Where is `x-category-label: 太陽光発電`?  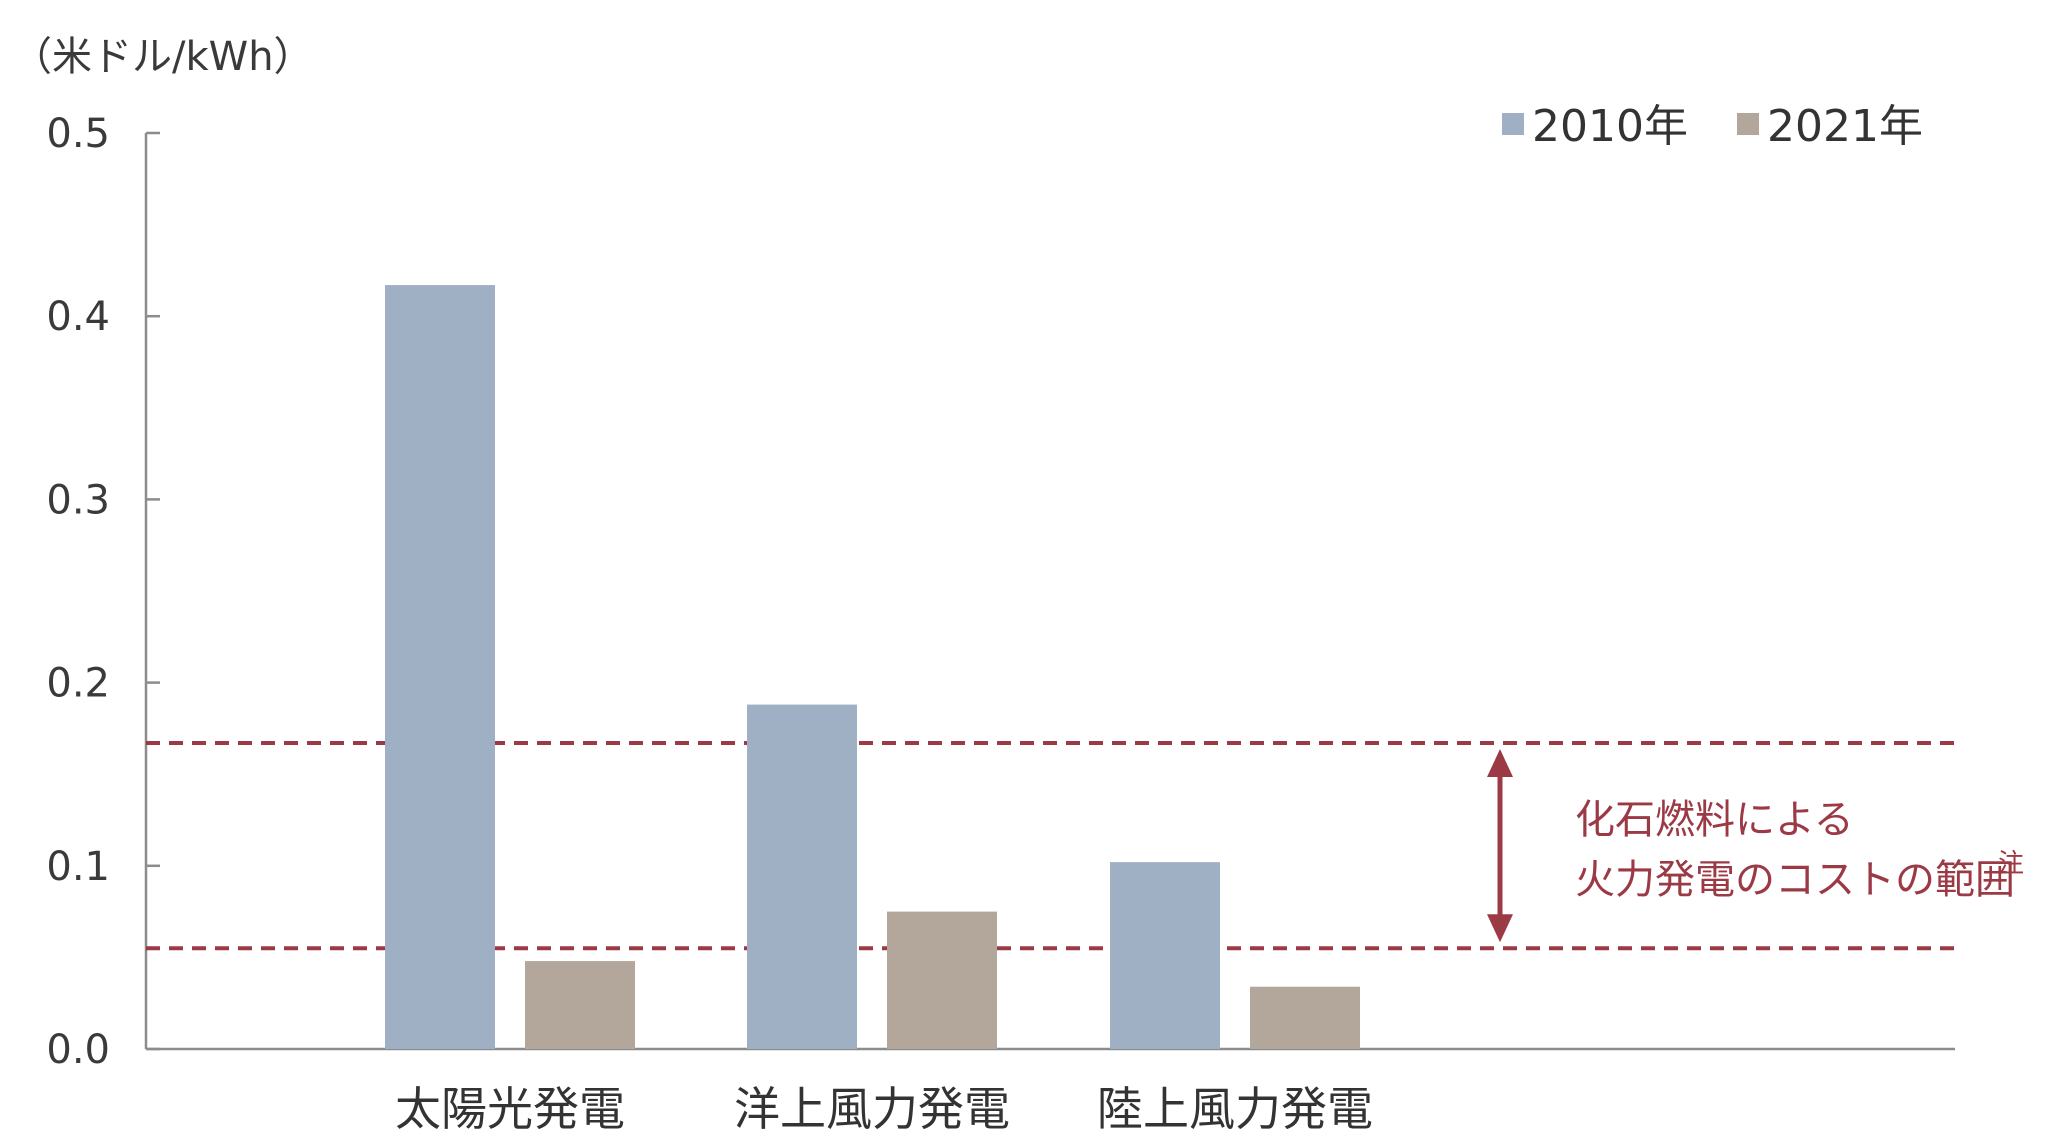
x-category-label: 太陽光発電 is located at coordinates (510, 1109).